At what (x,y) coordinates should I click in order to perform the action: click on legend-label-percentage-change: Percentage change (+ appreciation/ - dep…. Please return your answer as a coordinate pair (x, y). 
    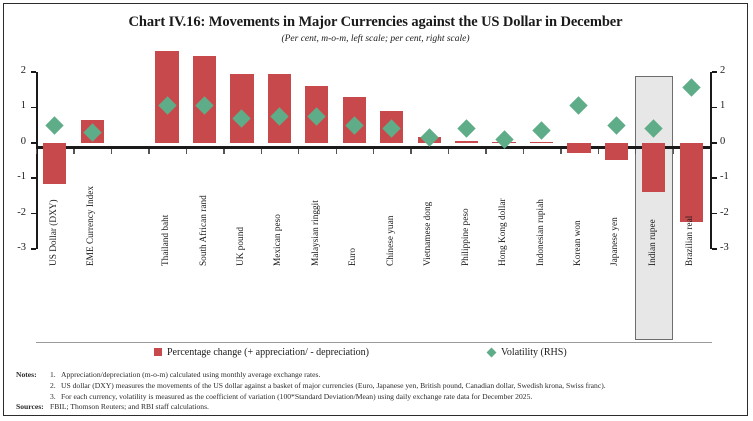
    Looking at the image, I should click on (268, 352).